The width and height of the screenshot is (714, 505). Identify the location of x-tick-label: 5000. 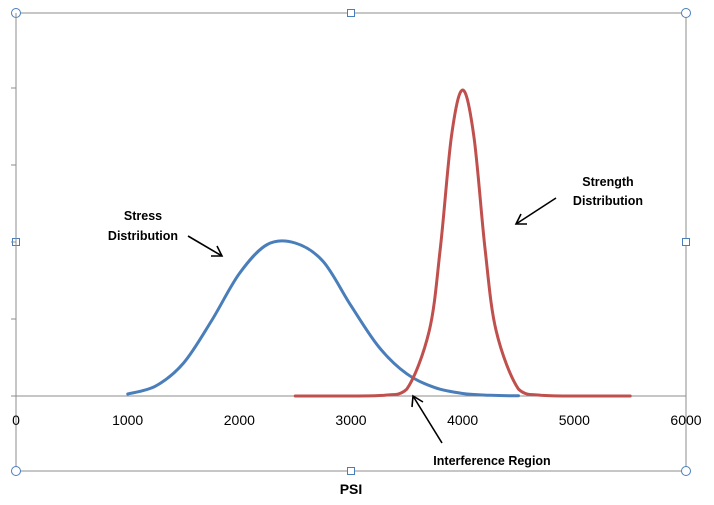
(574, 420).